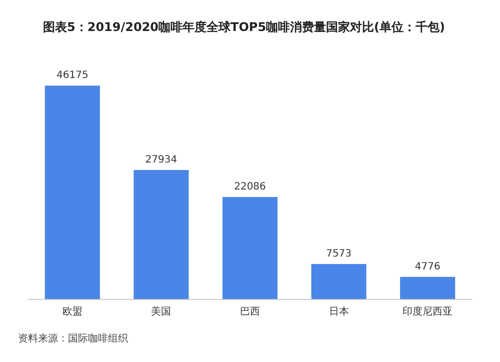 The image size is (500, 362). Describe the element at coordinates (161, 160) in the screenshot. I see `data-label: 27934` at that location.